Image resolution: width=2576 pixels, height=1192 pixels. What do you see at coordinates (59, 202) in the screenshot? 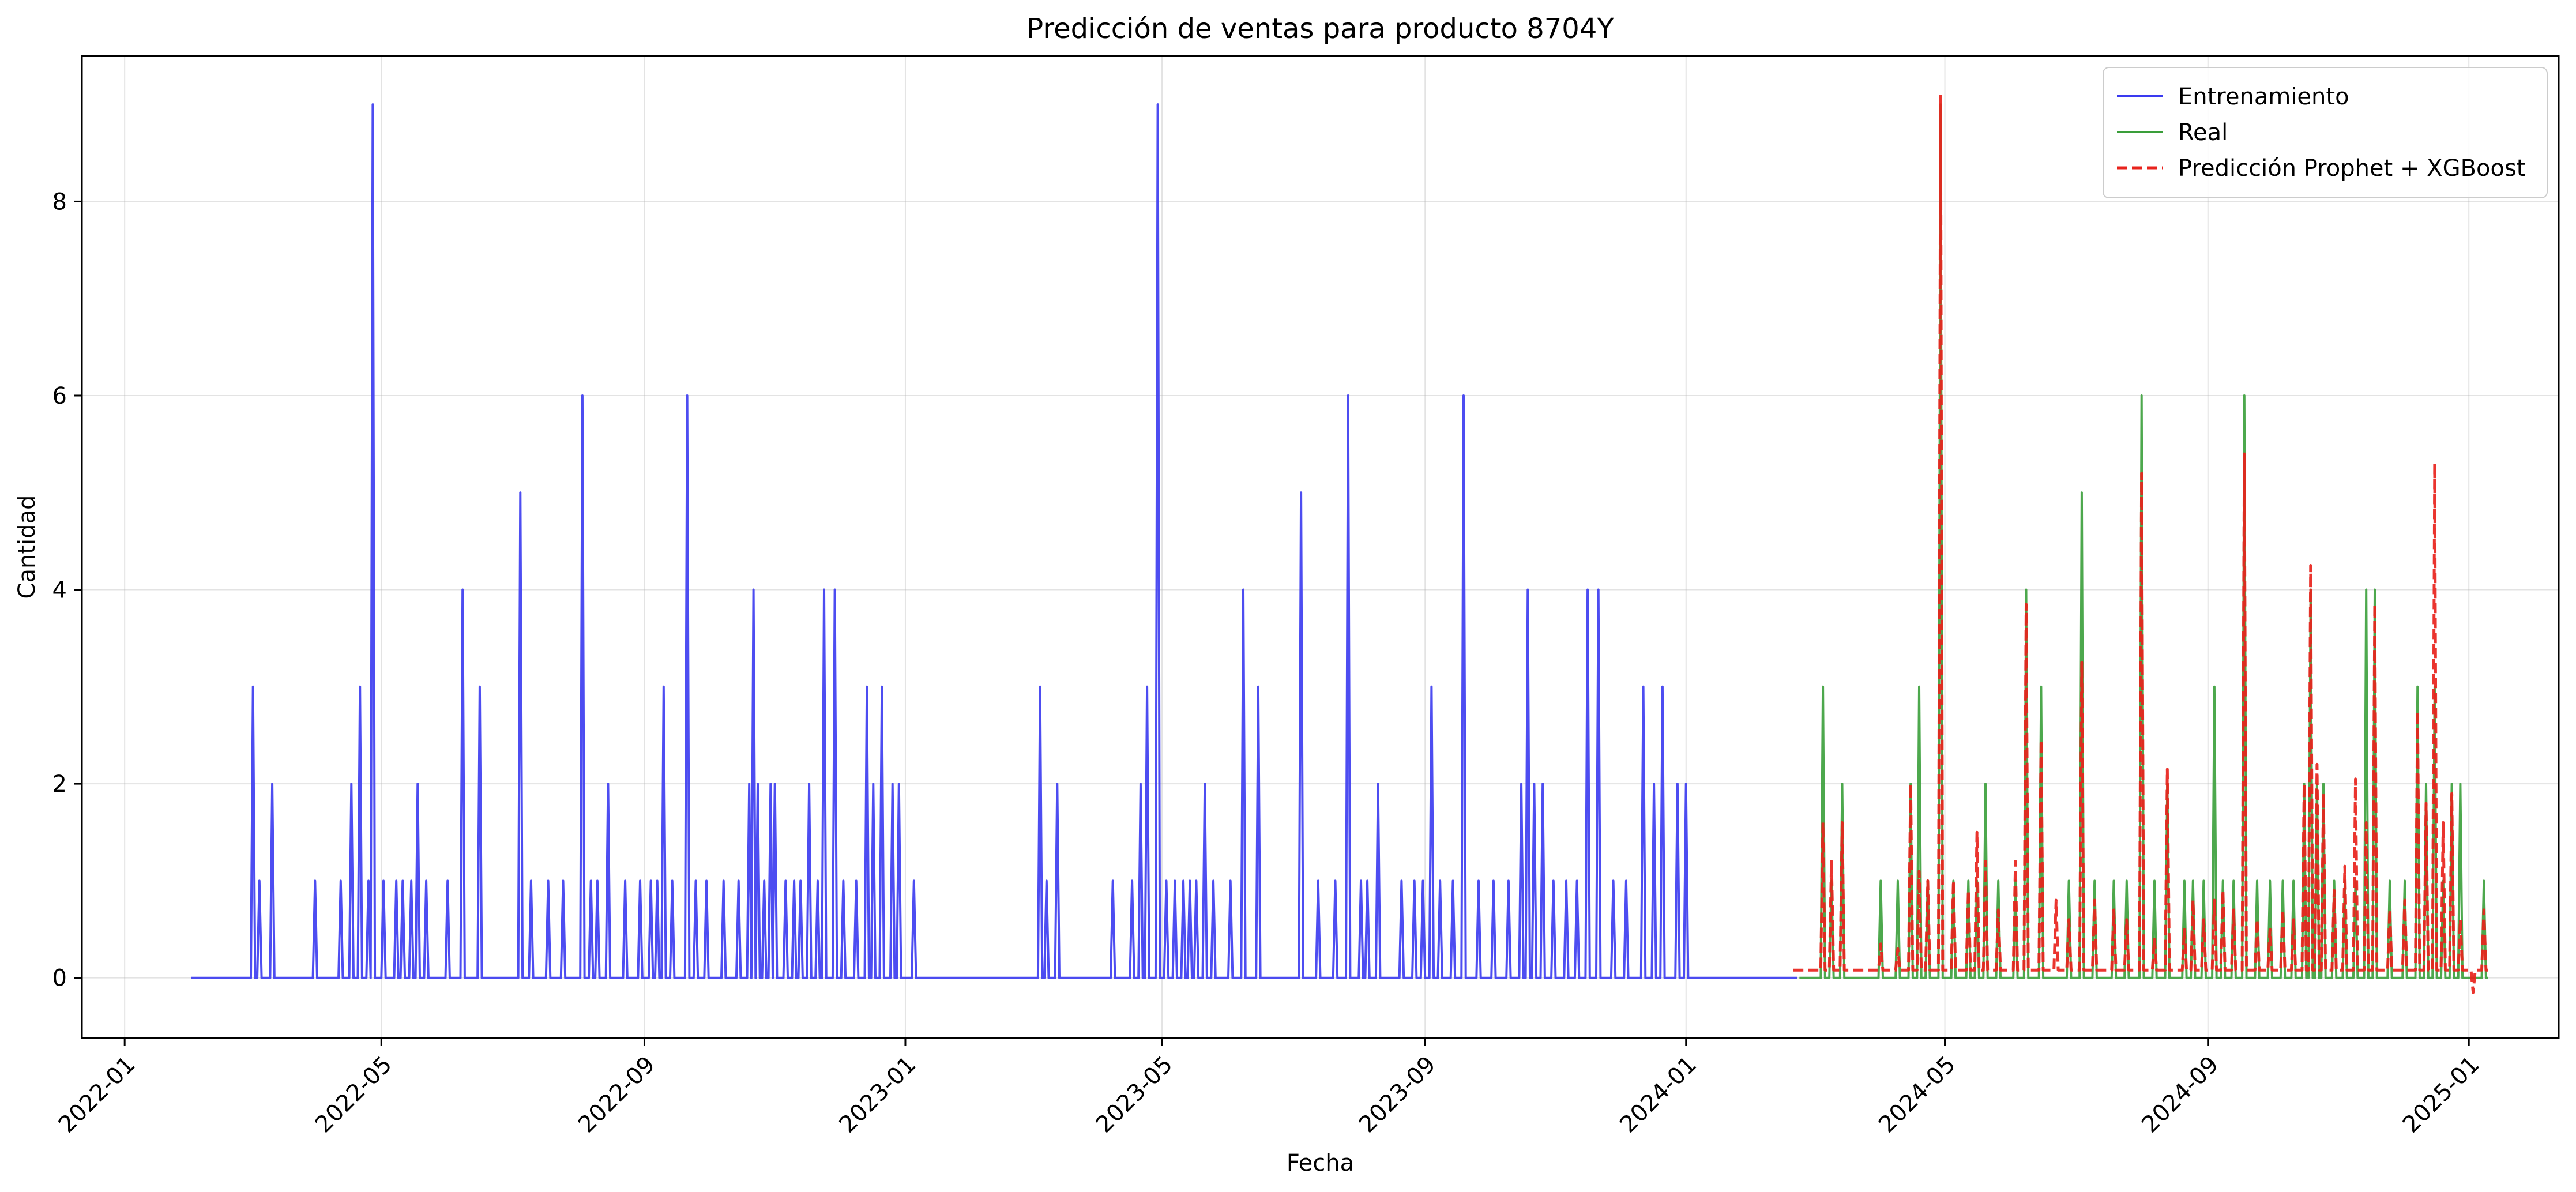
I see `y-tick-label: 8` at bounding box center [59, 202].